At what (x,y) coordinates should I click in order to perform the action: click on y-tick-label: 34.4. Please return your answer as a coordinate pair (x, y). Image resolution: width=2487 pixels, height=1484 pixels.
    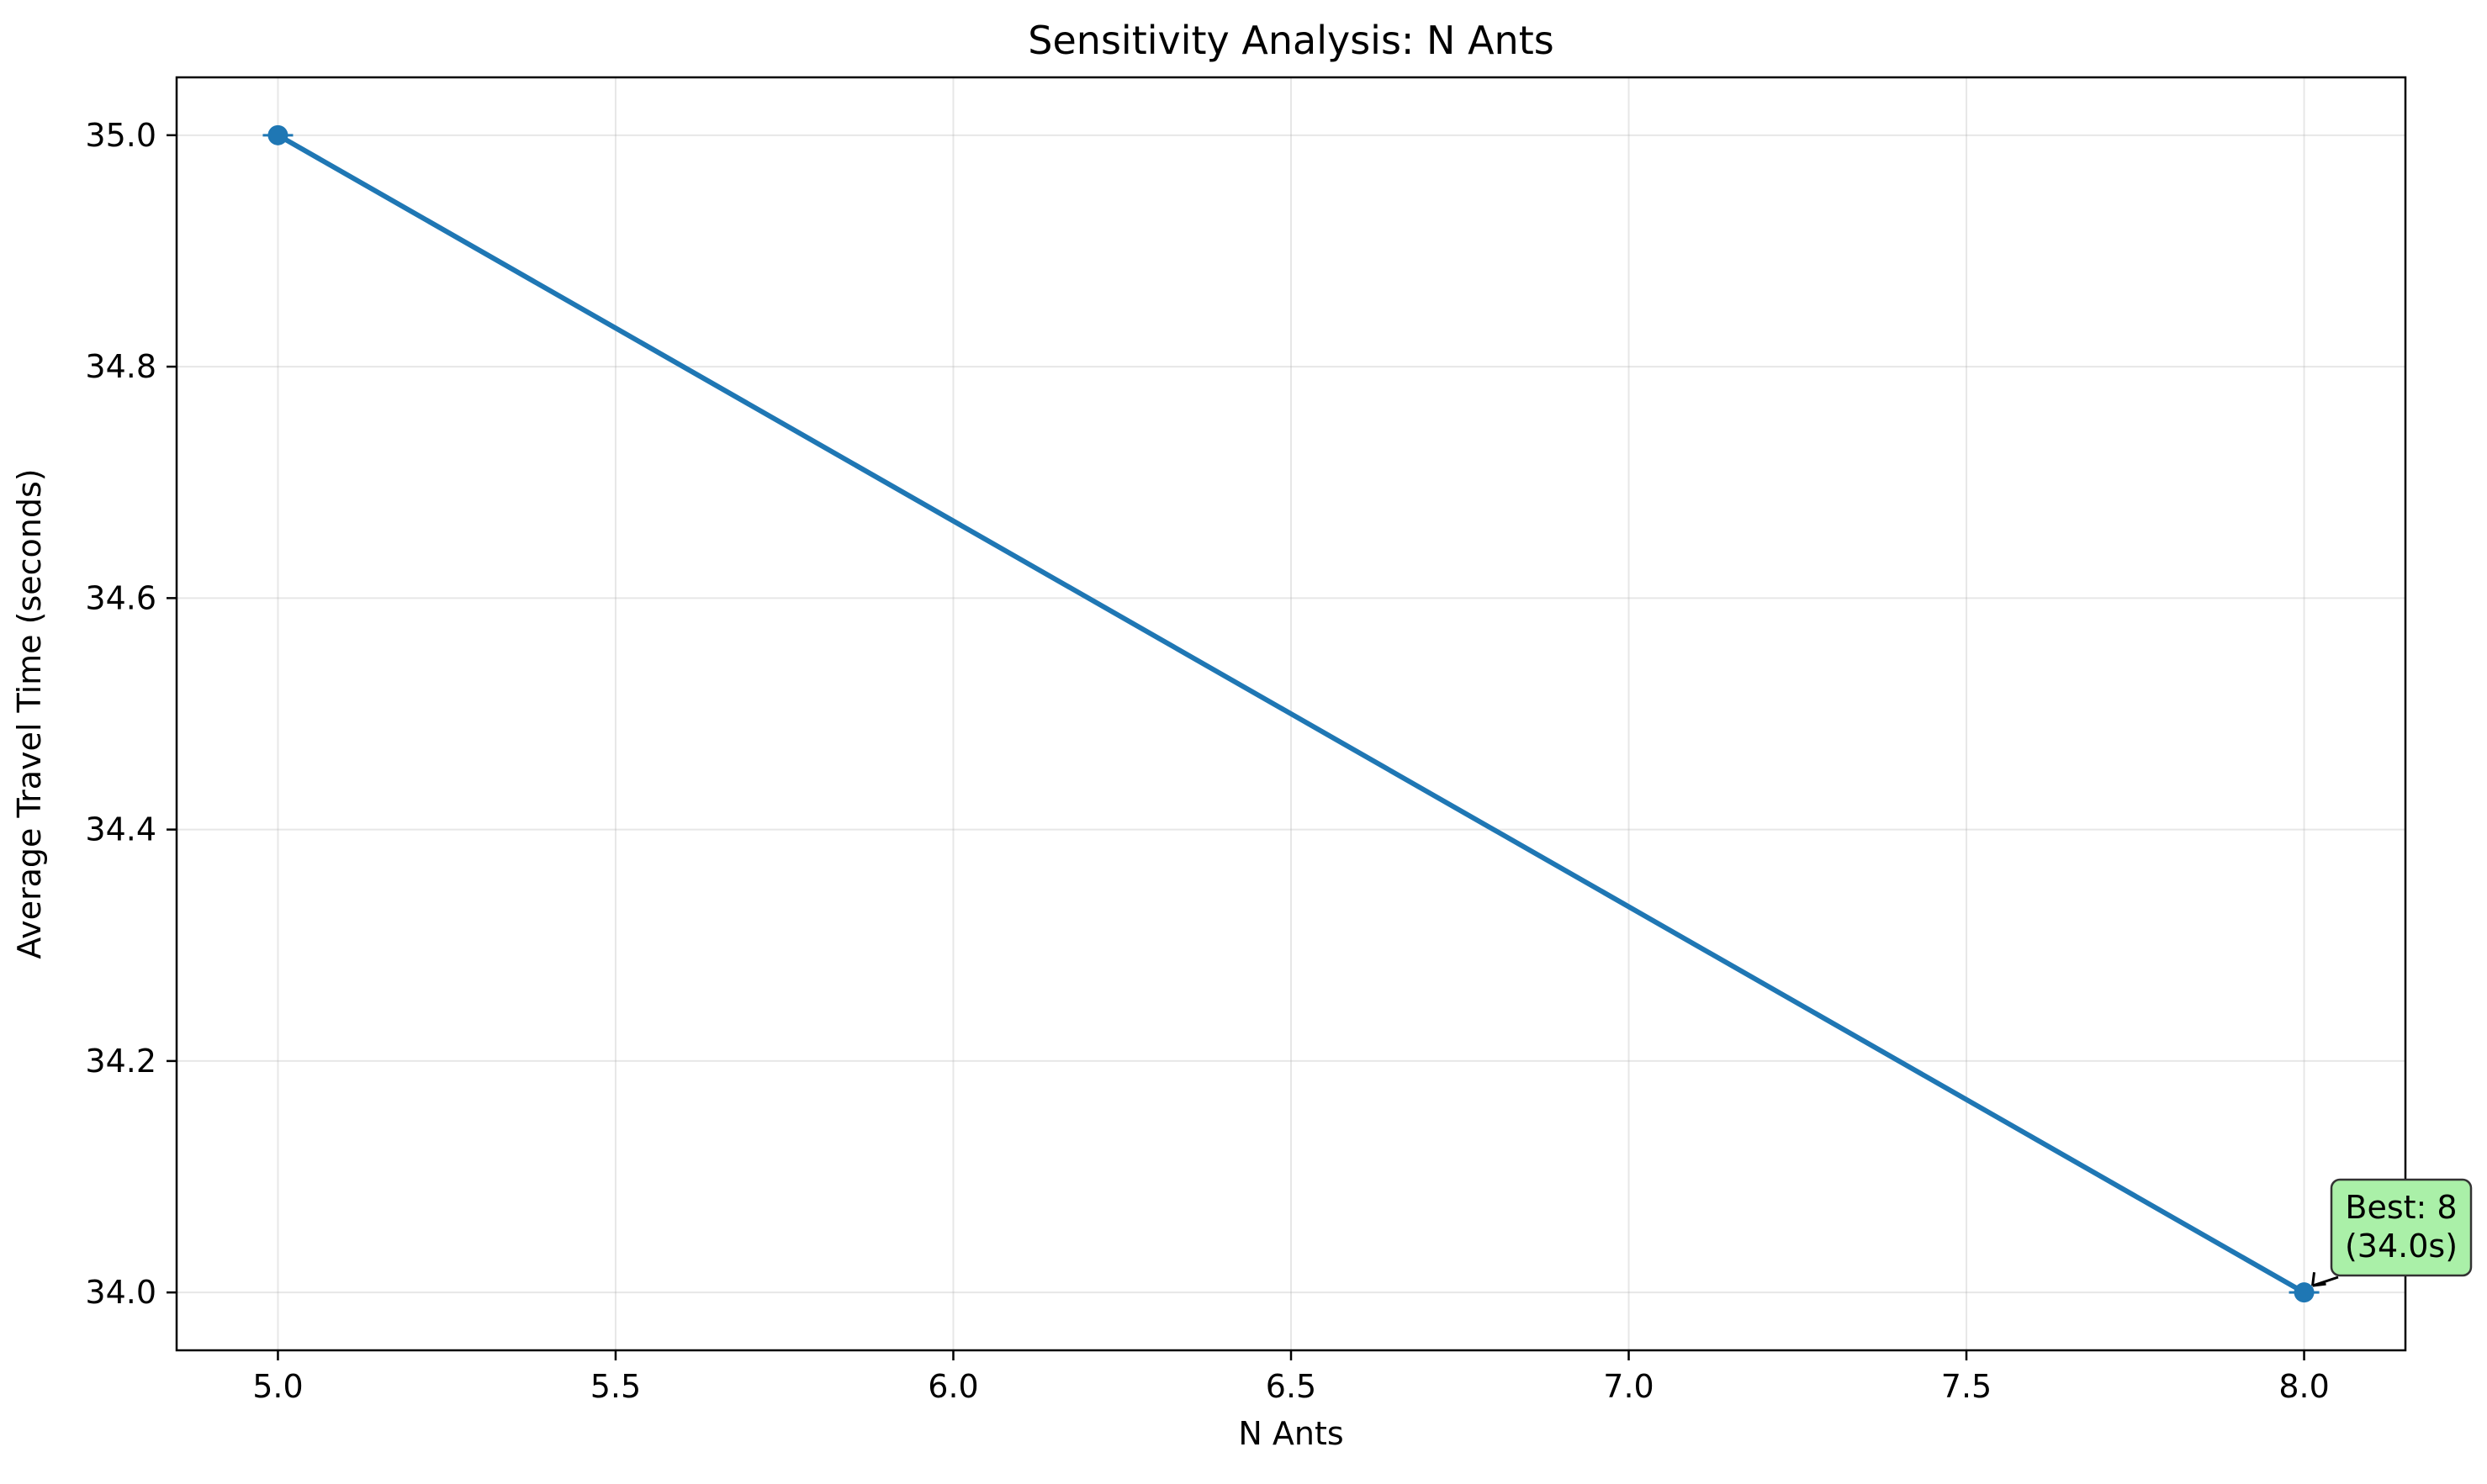
    Looking at the image, I should click on (120, 829).